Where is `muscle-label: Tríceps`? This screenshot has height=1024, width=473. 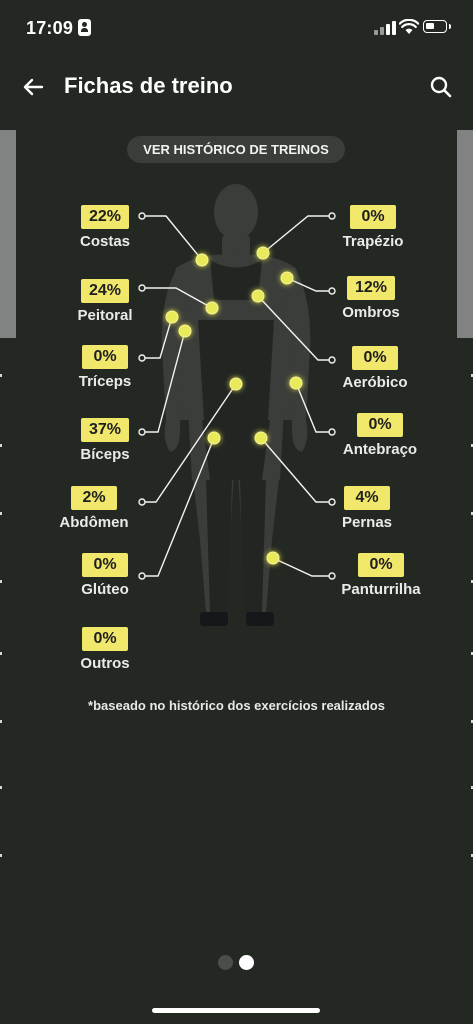
muscle-label: Tríceps is located at coordinates (105, 381).